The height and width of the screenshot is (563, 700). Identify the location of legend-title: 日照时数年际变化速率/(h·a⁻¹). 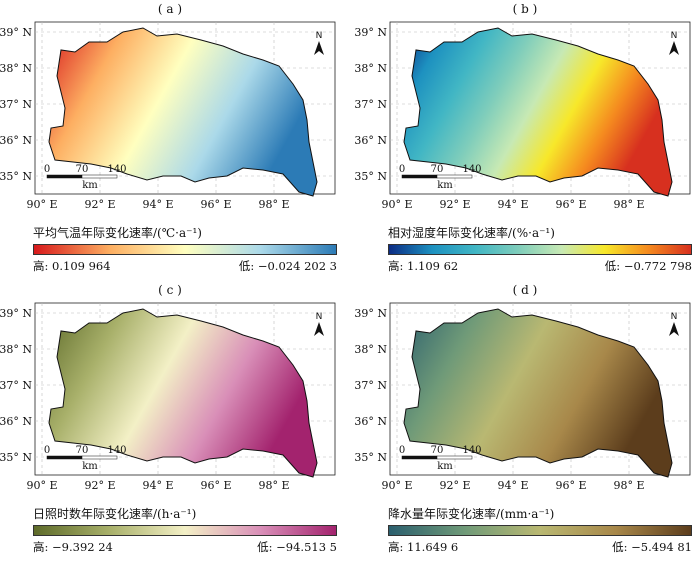
(115, 514).